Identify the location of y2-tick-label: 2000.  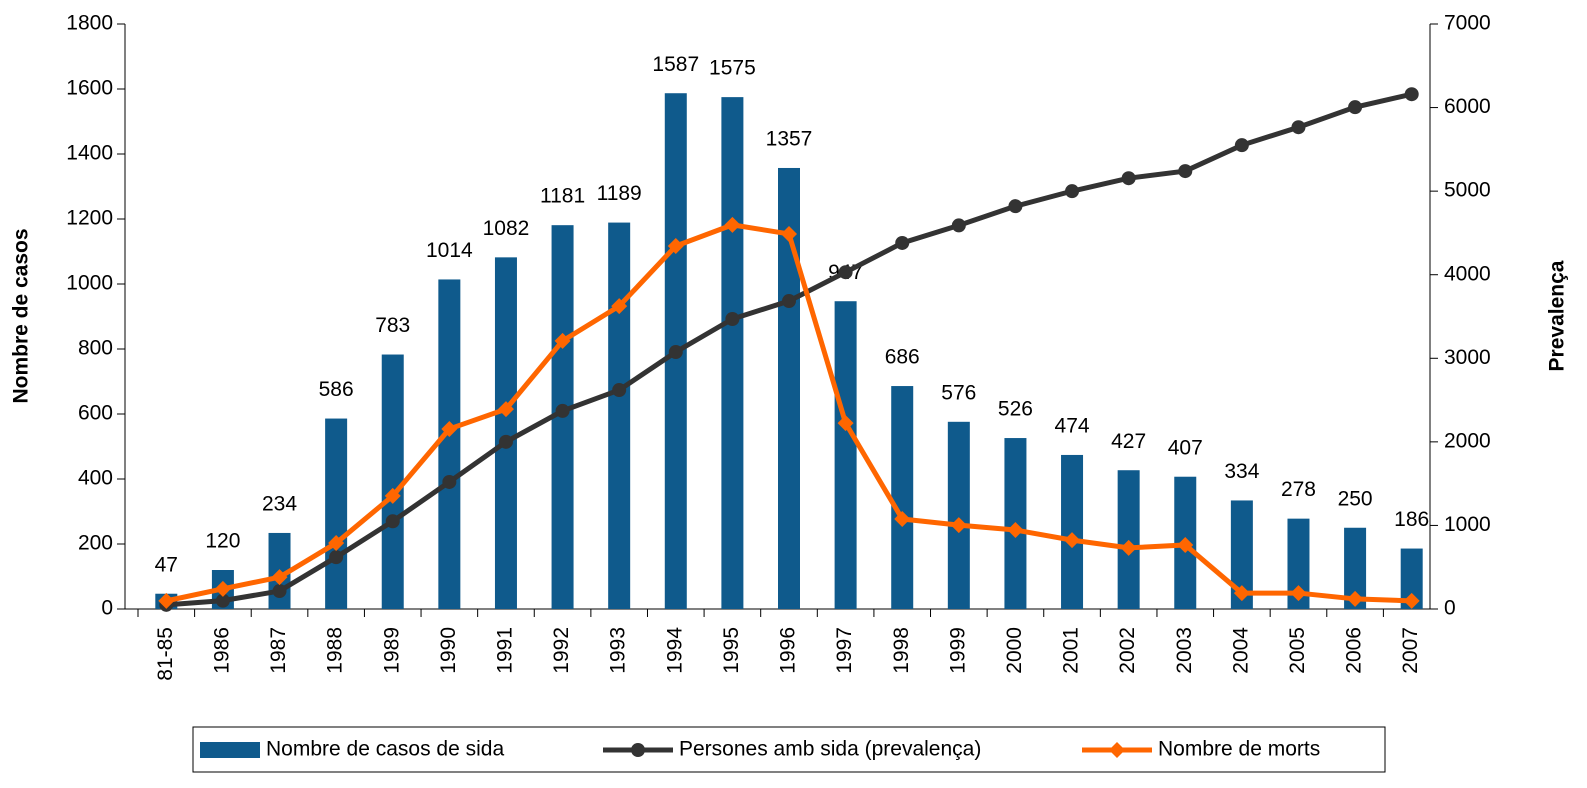
(1467, 440).